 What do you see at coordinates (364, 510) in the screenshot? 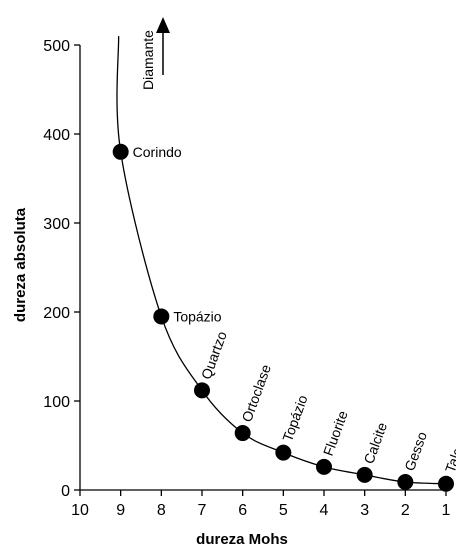
I see `x-tick-label: 3` at bounding box center [364, 510].